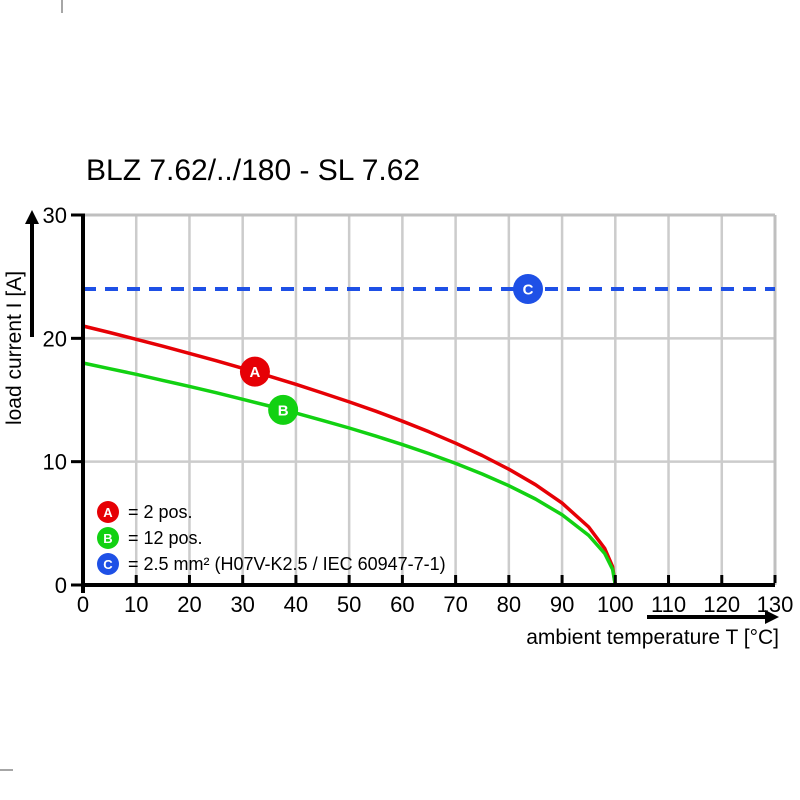  Describe the element at coordinates (668, 604) in the screenshot. I see `x-tick-label-110: 110` at that location.